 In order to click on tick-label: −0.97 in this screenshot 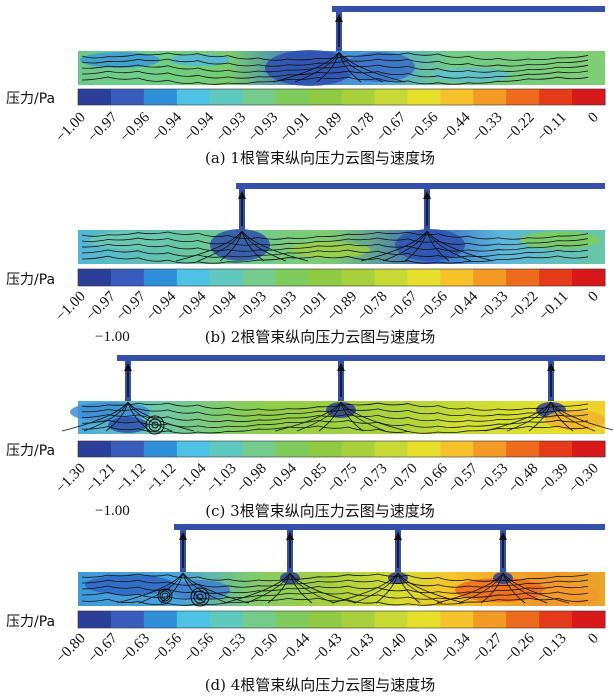, I will do `click(131, 306)`.